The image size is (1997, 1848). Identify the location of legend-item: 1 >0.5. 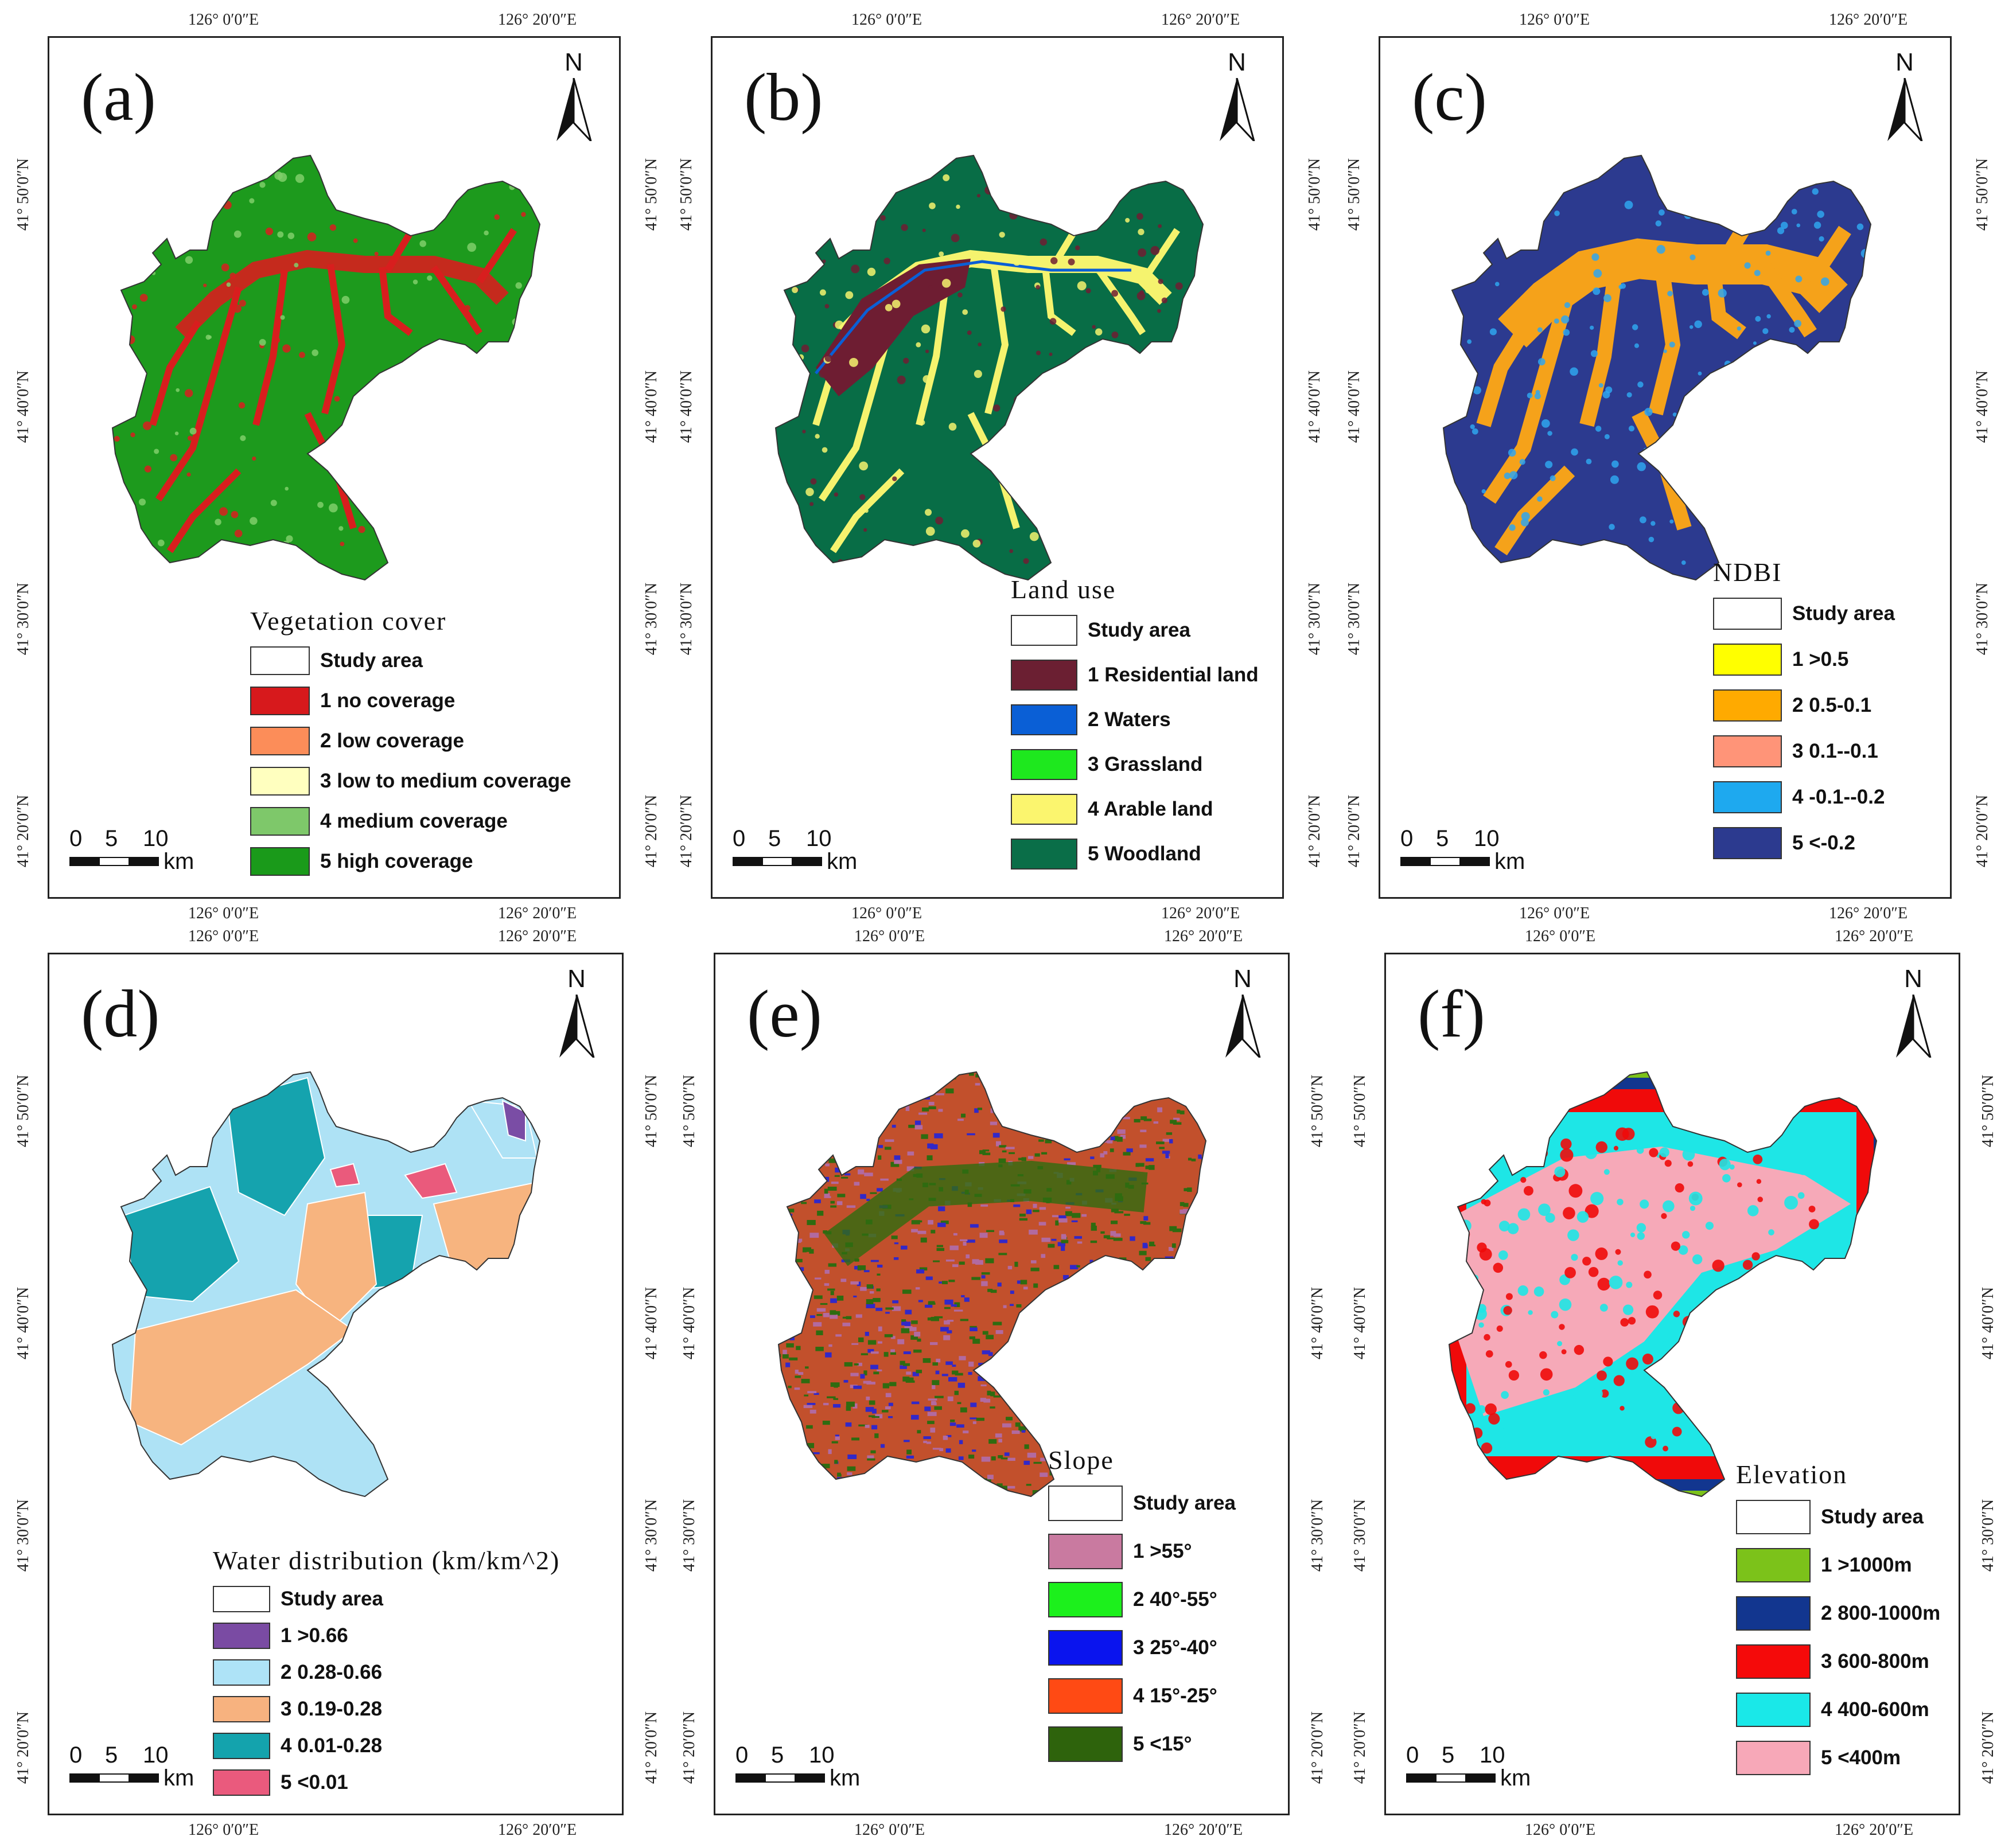
(1804, 660).